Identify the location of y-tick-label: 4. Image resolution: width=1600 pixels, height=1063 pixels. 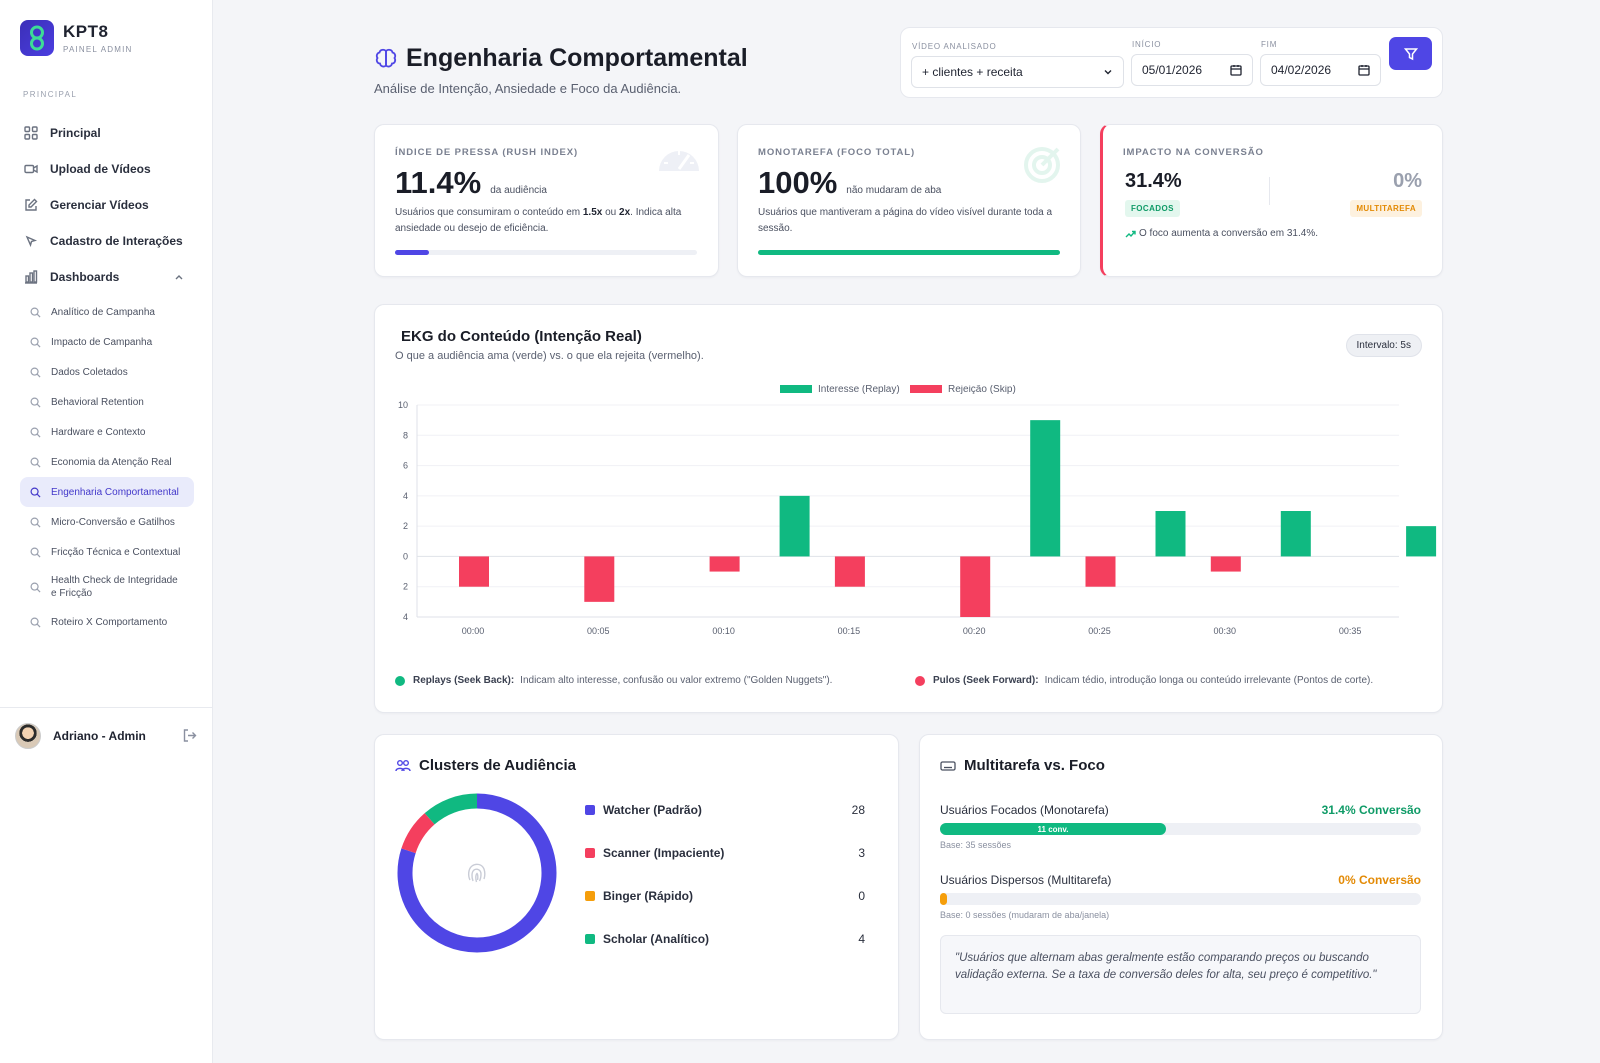
(405, 496).